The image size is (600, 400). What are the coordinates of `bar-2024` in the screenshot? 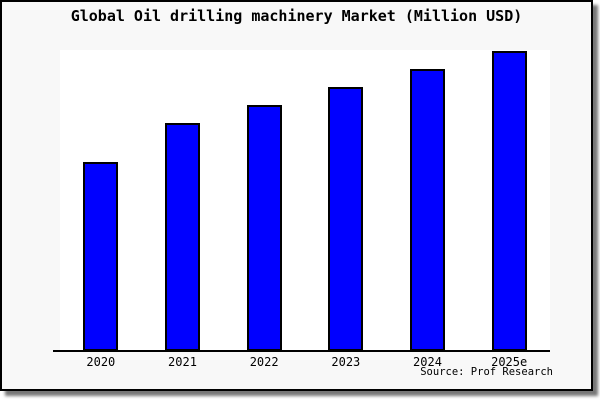 It's located at (427, 210).